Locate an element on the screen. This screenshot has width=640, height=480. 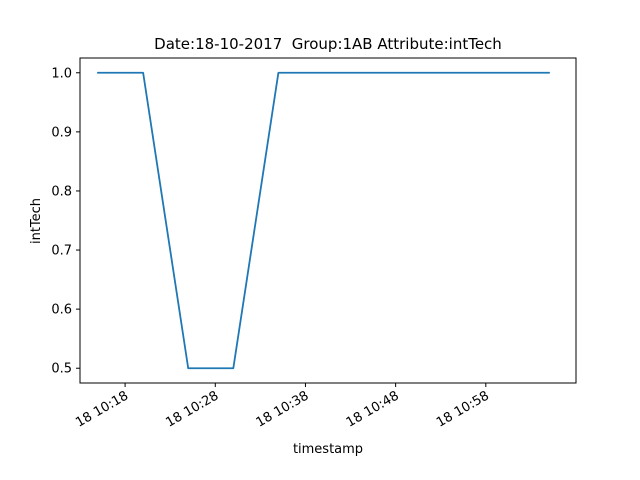
x-axis-label: timestamp is located at coordinates (328, 449).